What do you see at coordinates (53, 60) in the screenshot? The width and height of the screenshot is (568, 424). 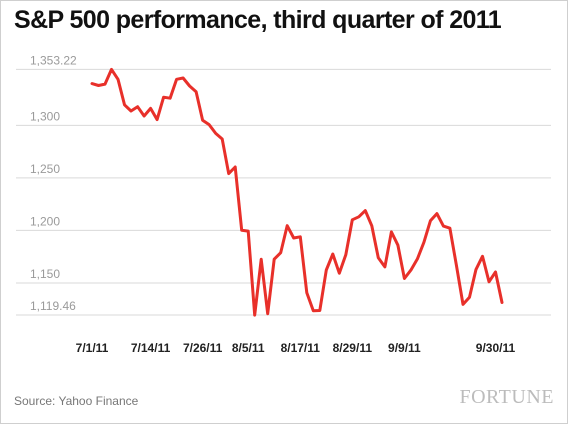 I see `y-tick-label: 1,353.22` at bounding box center [53, 60].